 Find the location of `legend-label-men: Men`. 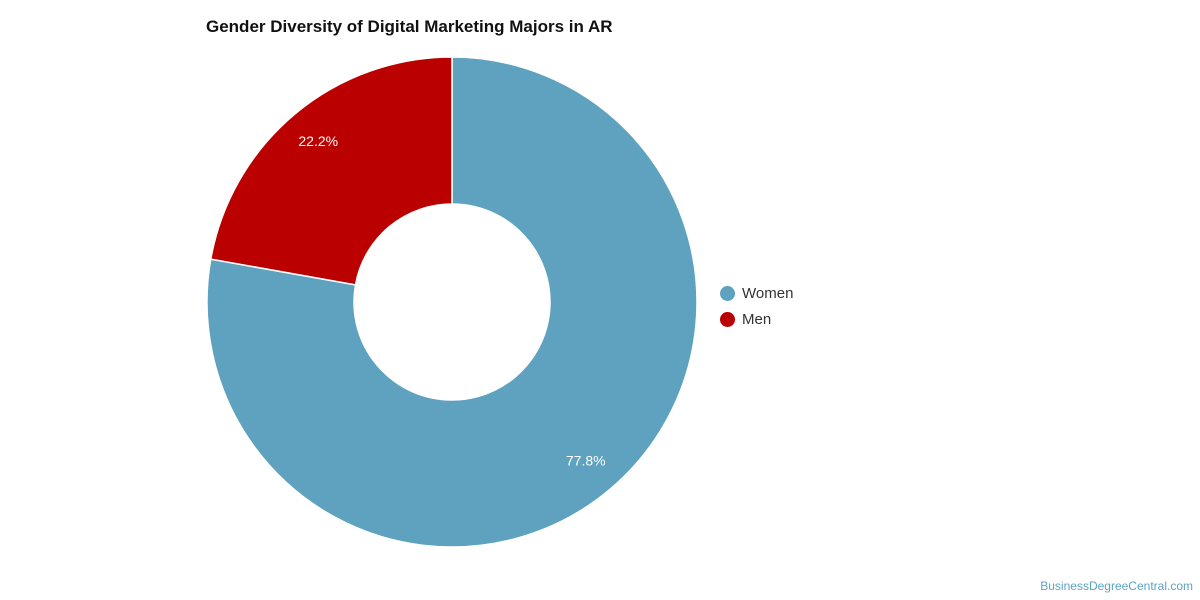

legend-label-men: Men is located at coordinates (757, 319).